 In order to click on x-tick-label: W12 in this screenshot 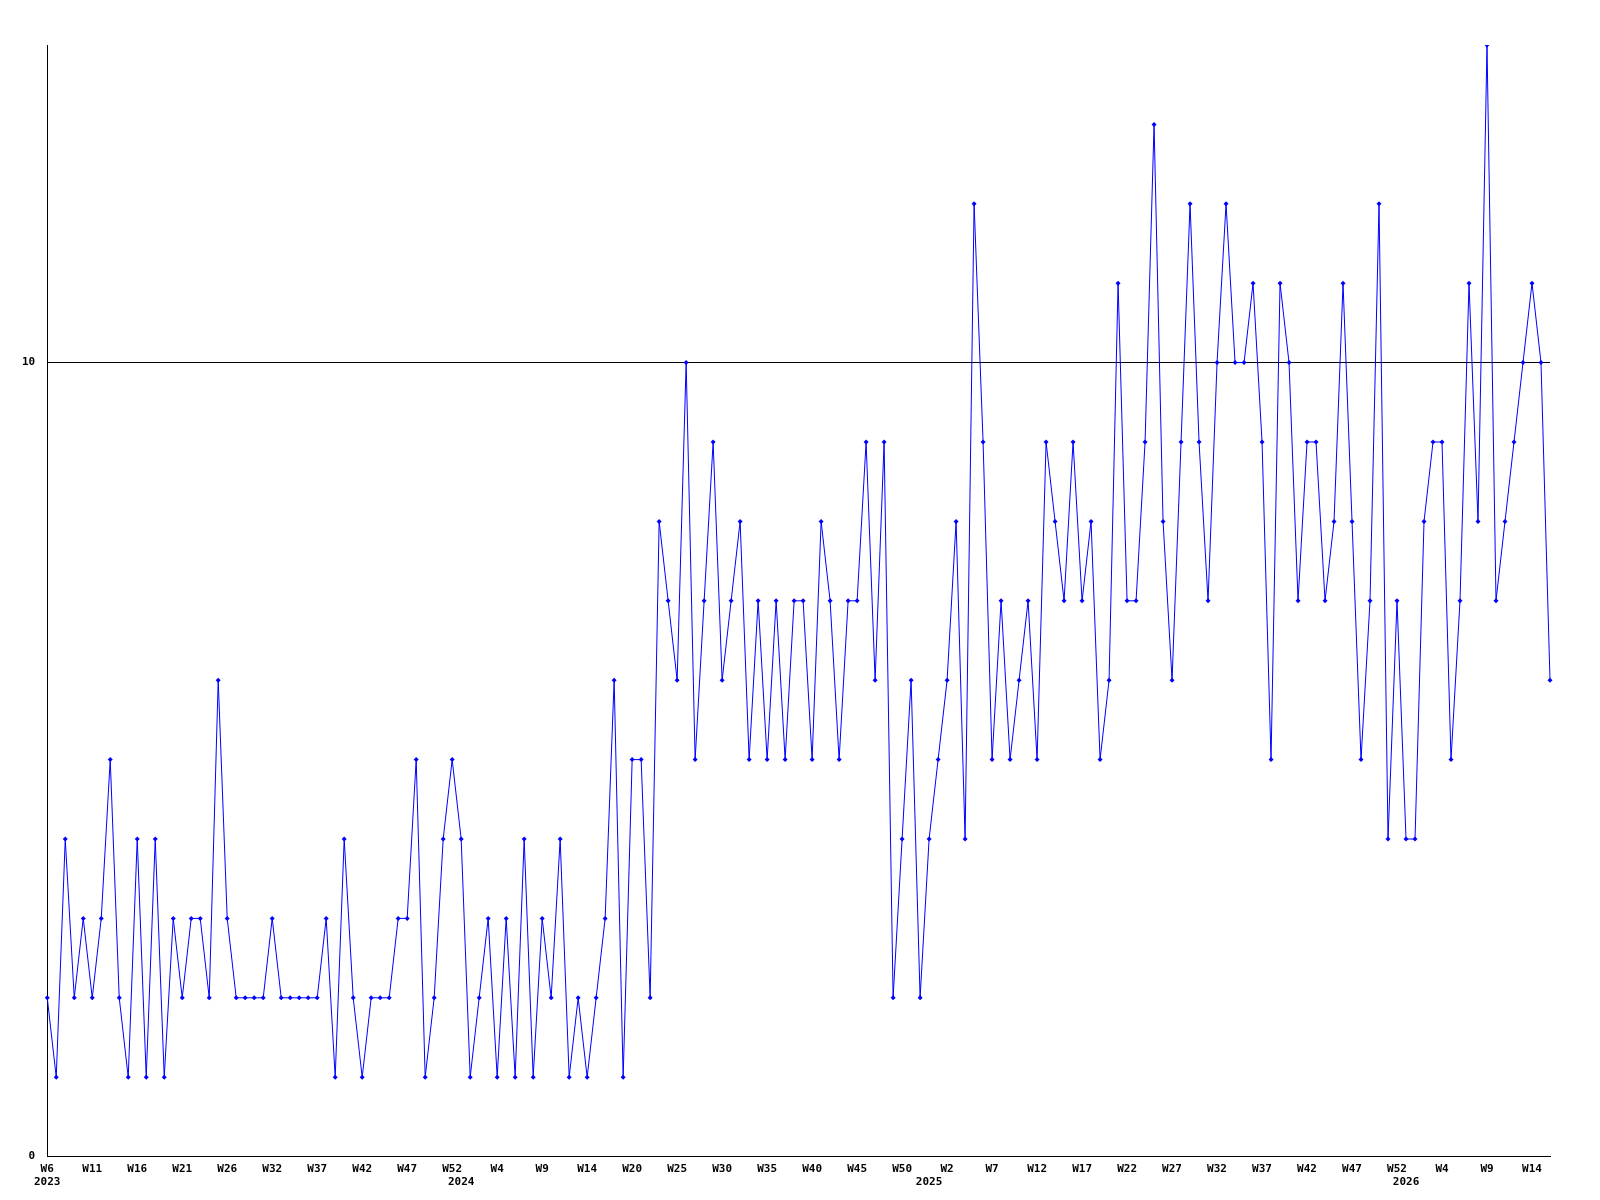, I will do `click(1037, 1169)`.